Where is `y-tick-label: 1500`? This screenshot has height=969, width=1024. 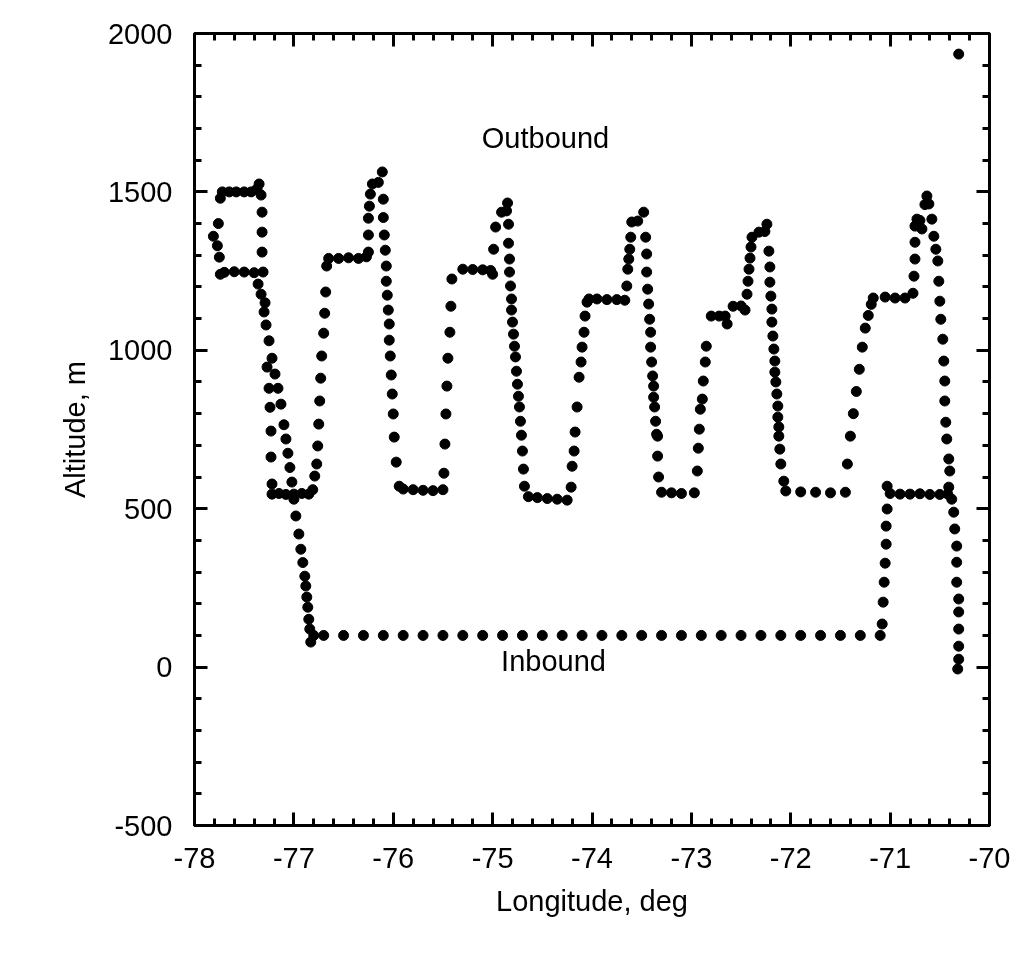 y-tick-label: 1500 is located at coordinates (140, 191).